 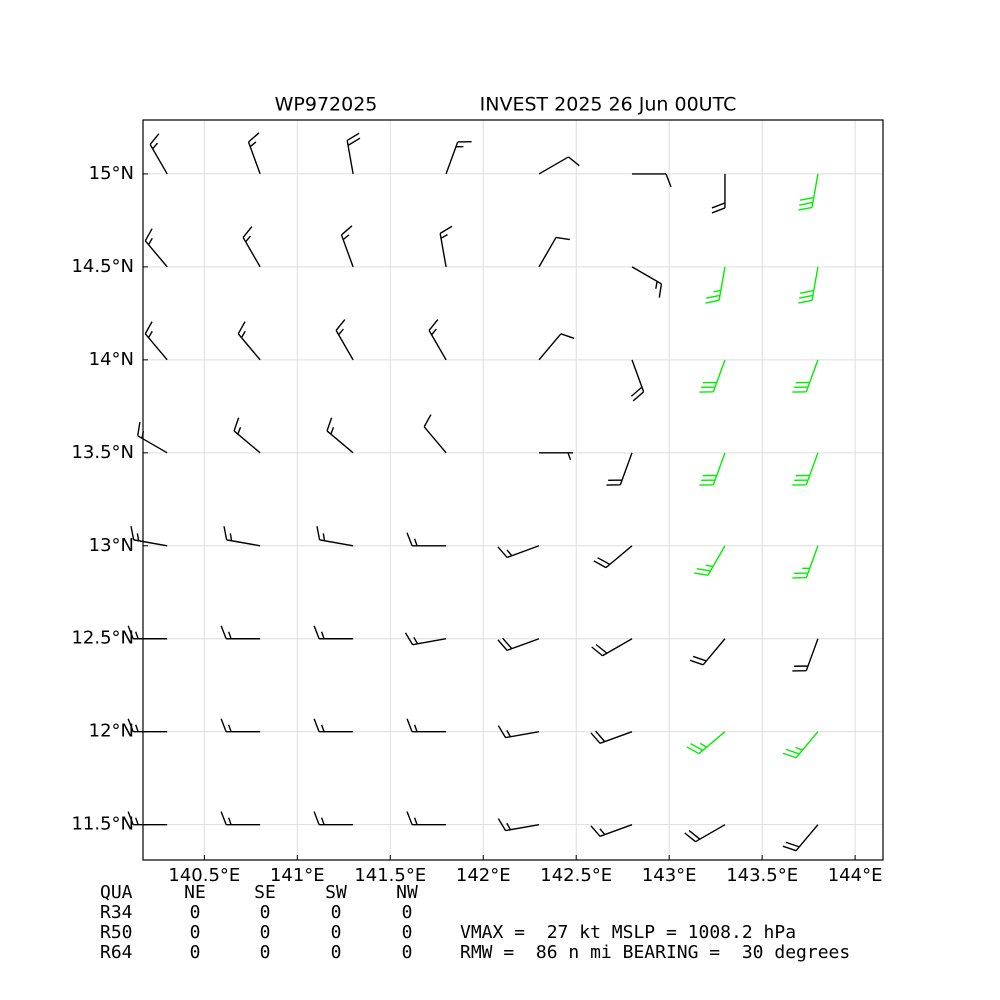 I want to click on y-tick-label: 13°N, so click(x=111, y=545).